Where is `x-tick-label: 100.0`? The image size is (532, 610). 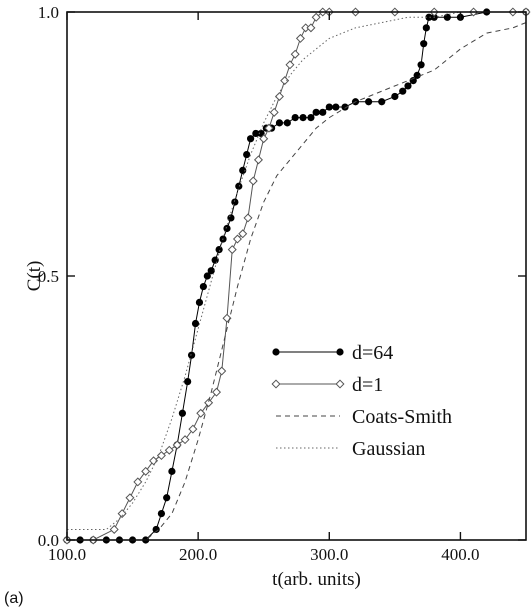
x-tick-label: 100.0 is located at coordinates (67, 554).